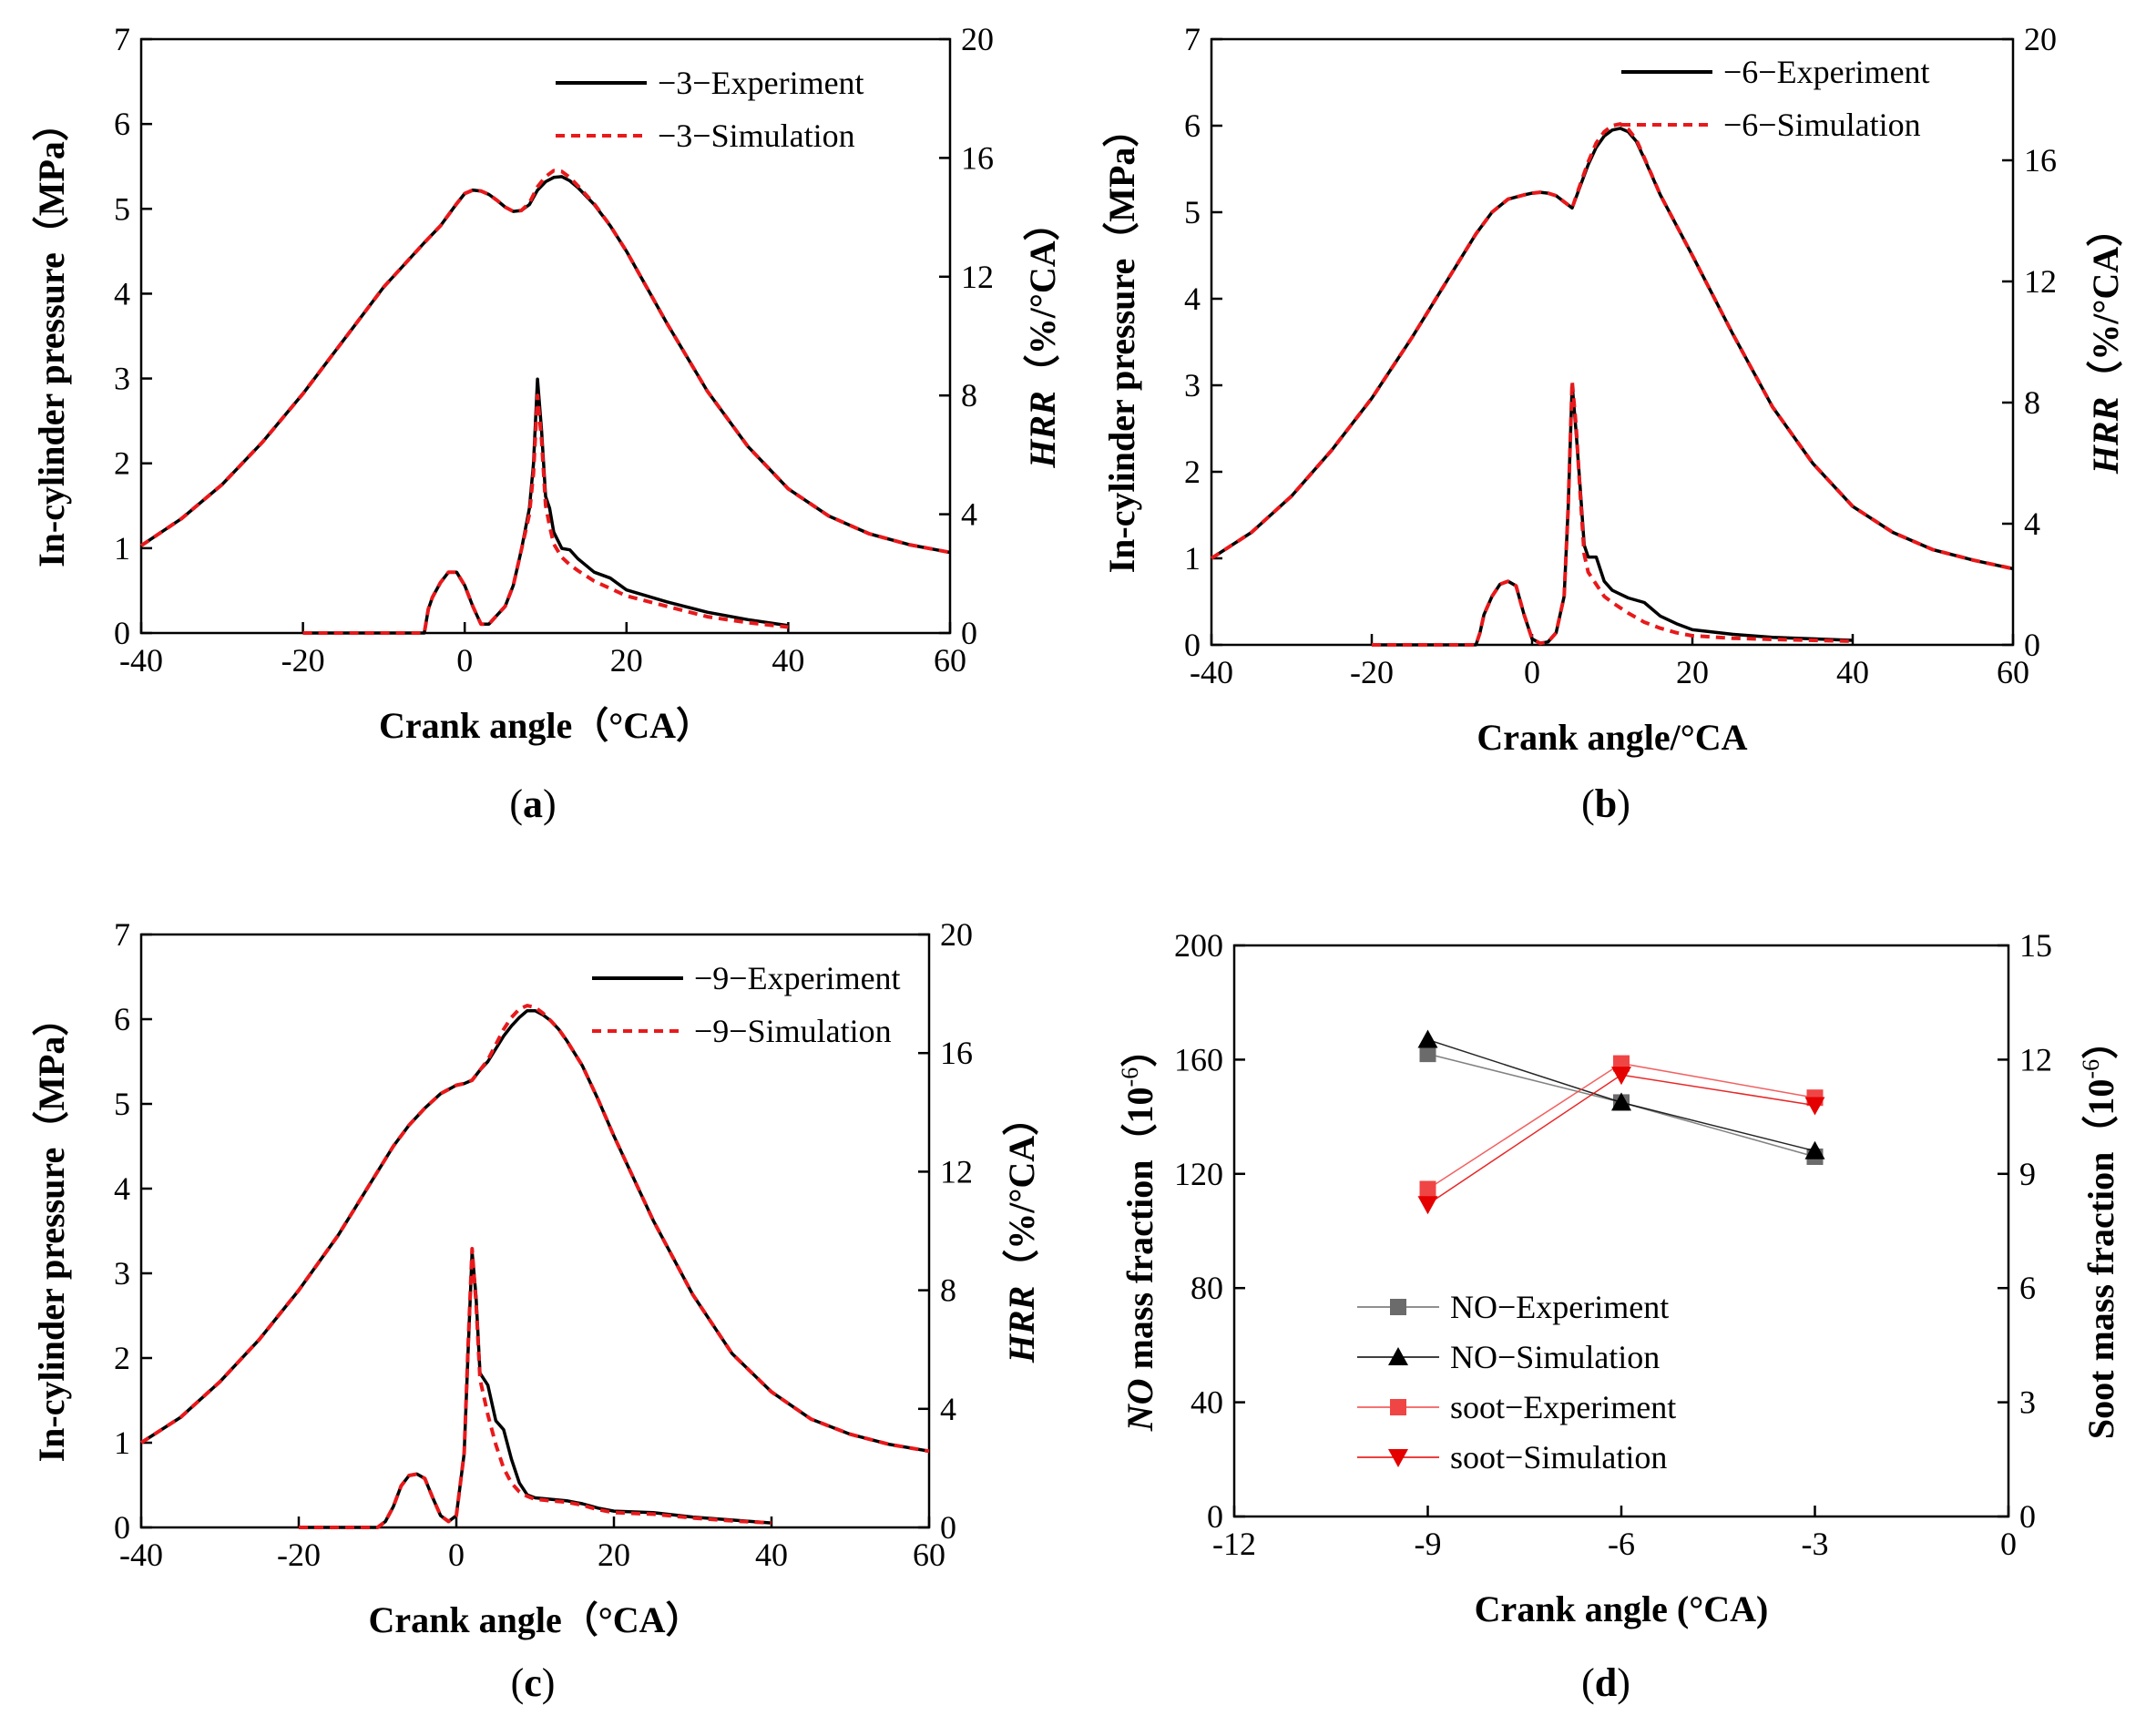 The height and width of the screenshot is (1736, 2146). Describe the element at coordinates (1555, 1357) in the screenshot. I see `legend-entry-1: NO−Simulation` at that location.